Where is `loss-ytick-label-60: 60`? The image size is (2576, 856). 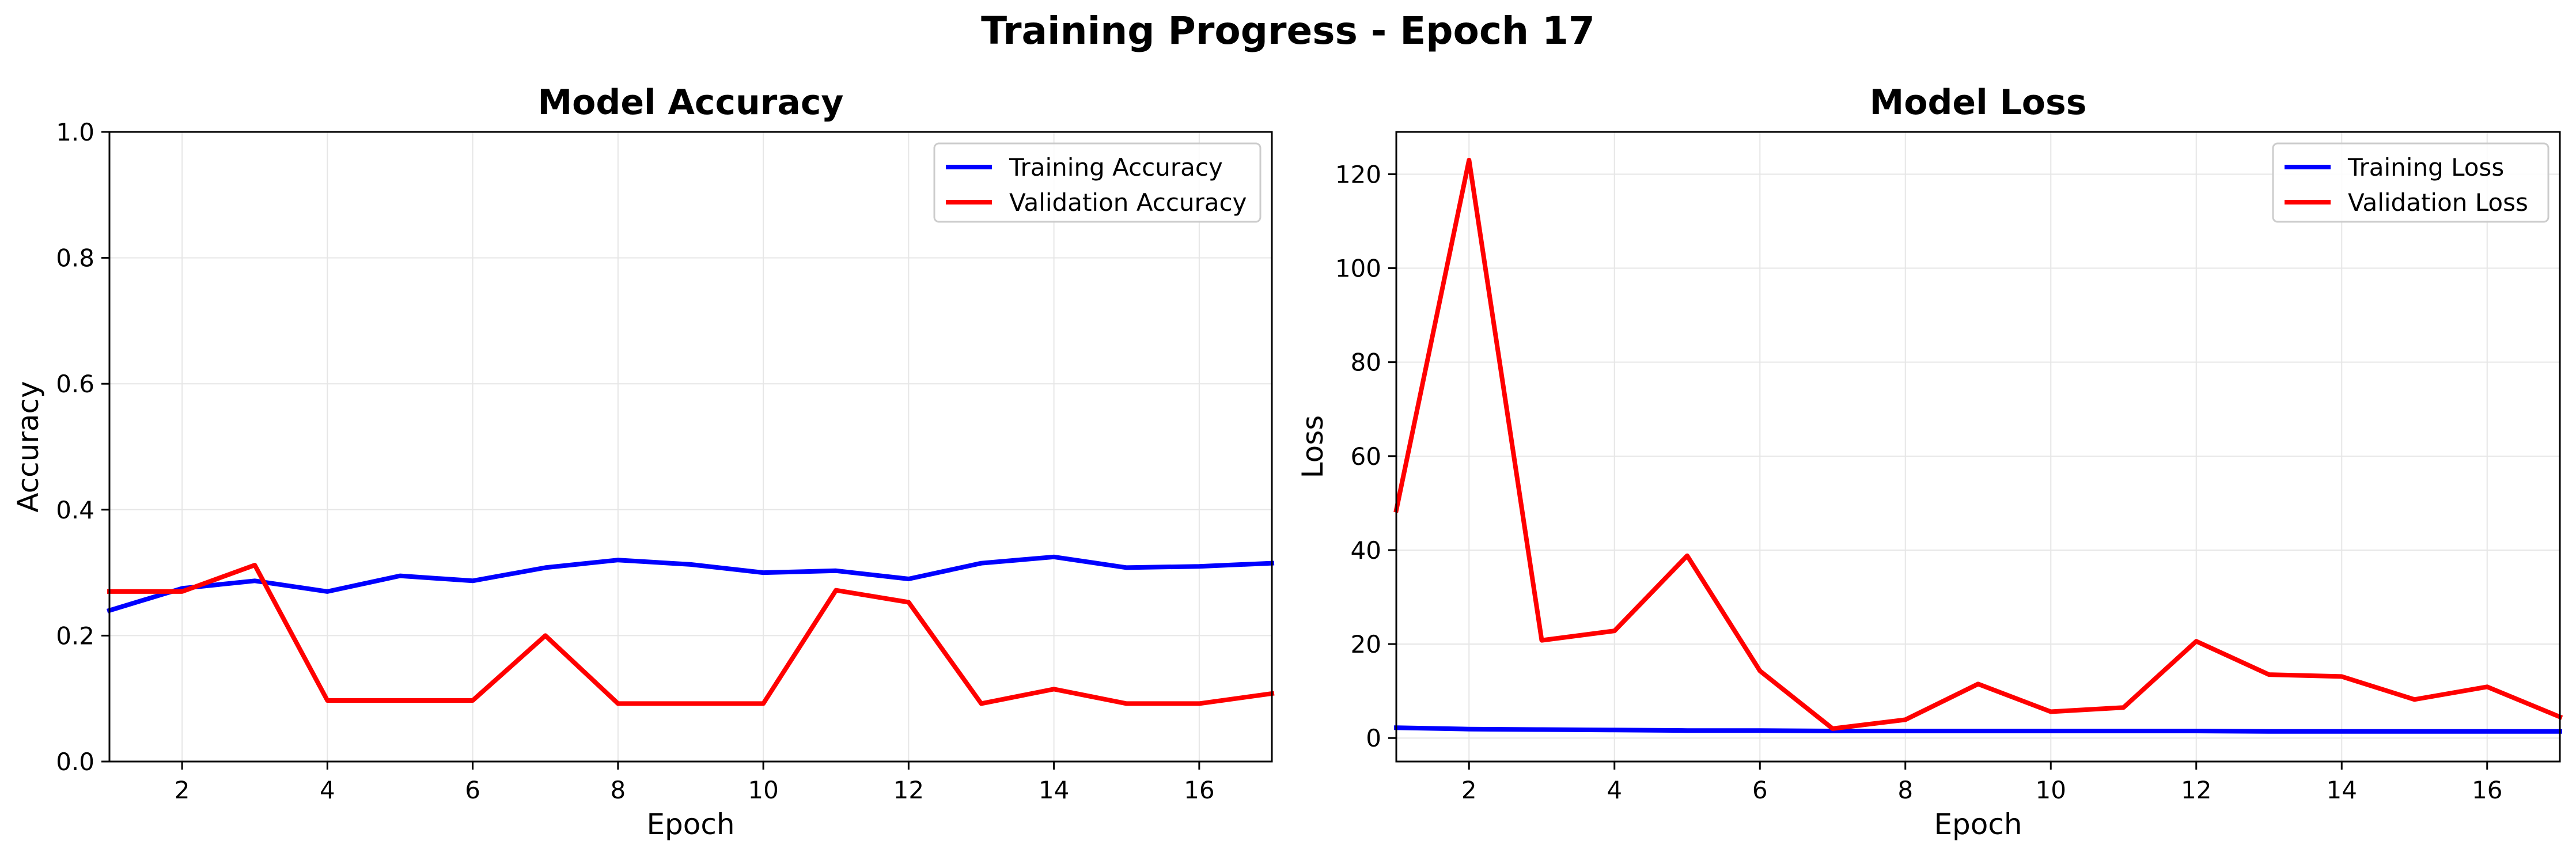 loss-ytick-label-60: 60 is located at coordinates (1366, 456).